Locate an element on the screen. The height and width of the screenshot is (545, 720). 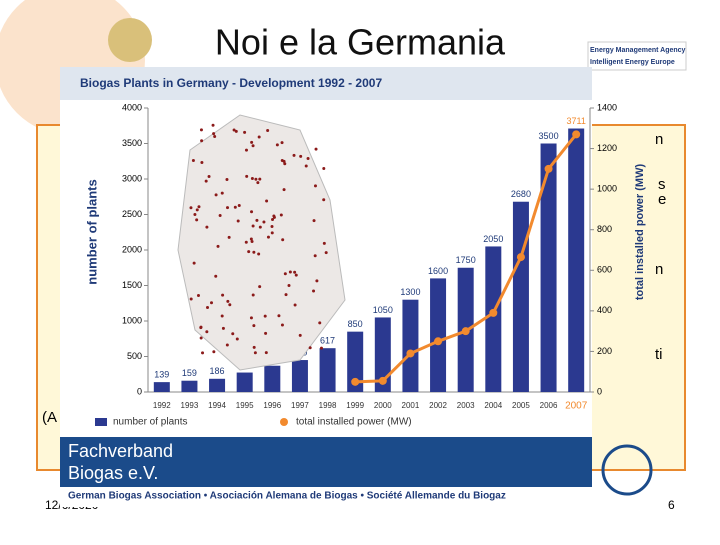
banner-text: Biogas e.V. is located at coordinates (113, 473).